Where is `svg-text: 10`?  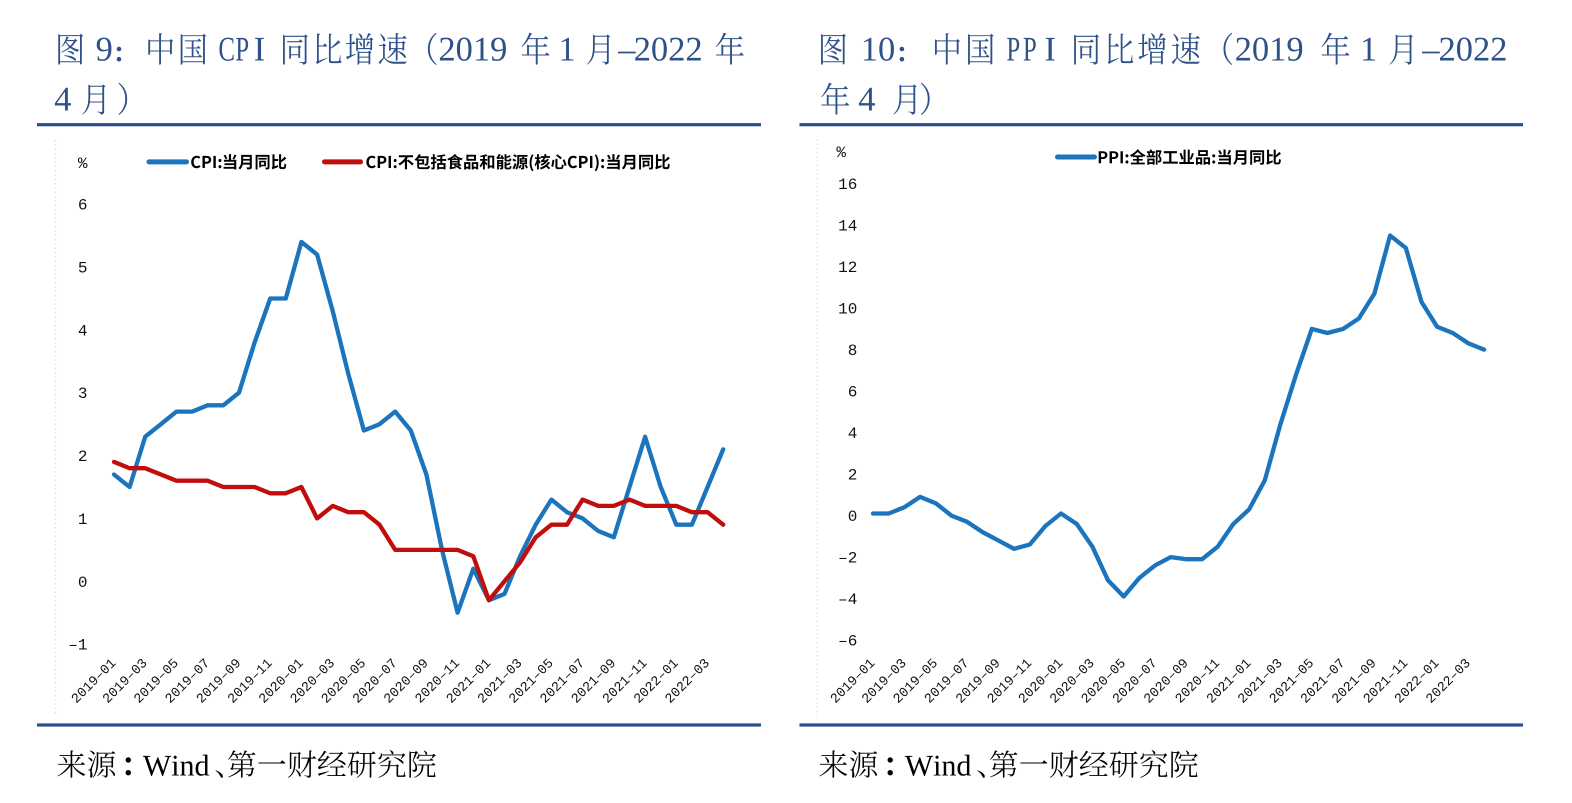 svg-text: 10 is located at coordinates (847, 310).